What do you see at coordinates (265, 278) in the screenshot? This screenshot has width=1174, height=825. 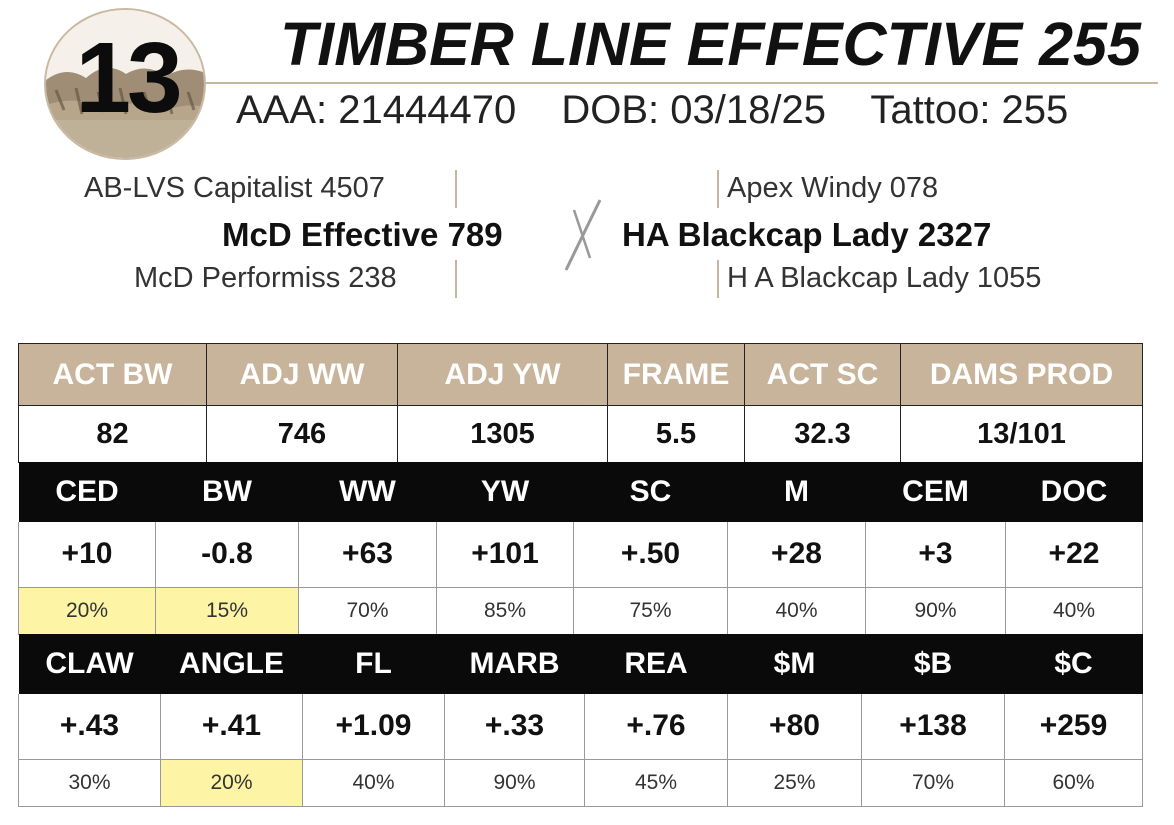 I see `sire-dam: McD Performiss 238` at bounding box center [265, 278].